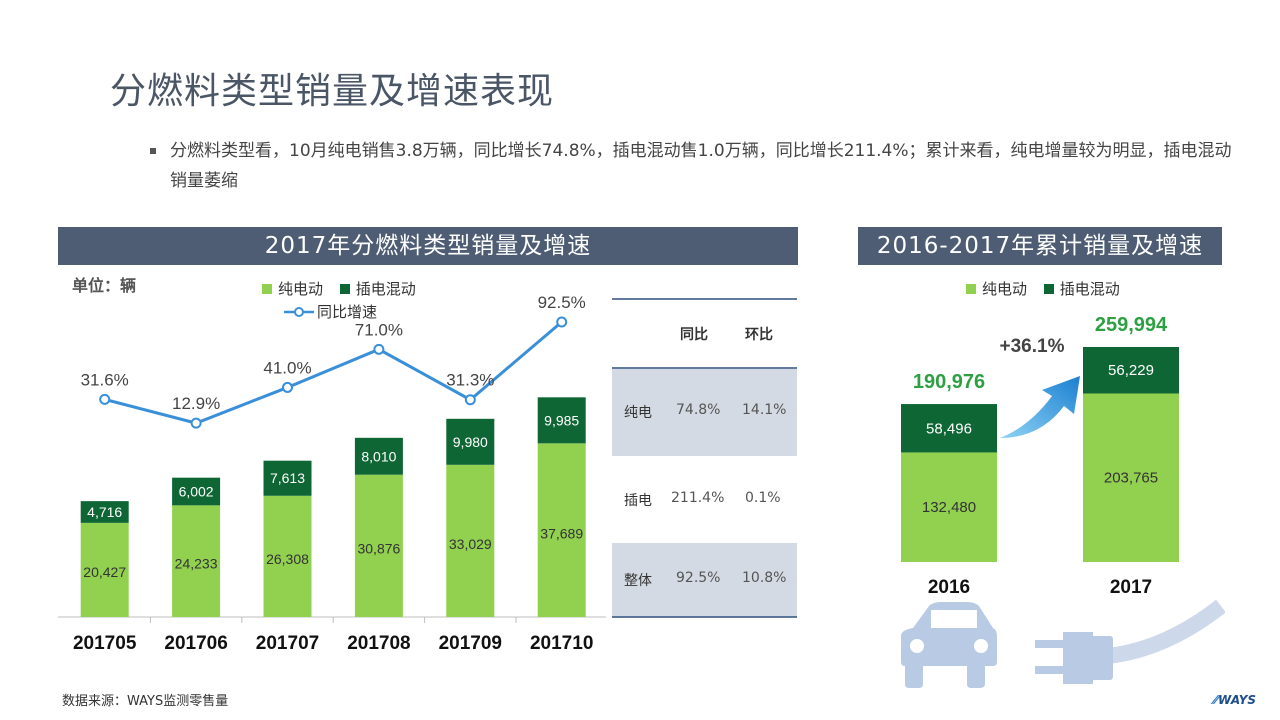 The height and width of the screenshot is (720, 1280). What do you see at coordinates (698, 410) in the screenshot?
I see `table-cell-yoy: 74.8%` at bounding box center [698, 410].